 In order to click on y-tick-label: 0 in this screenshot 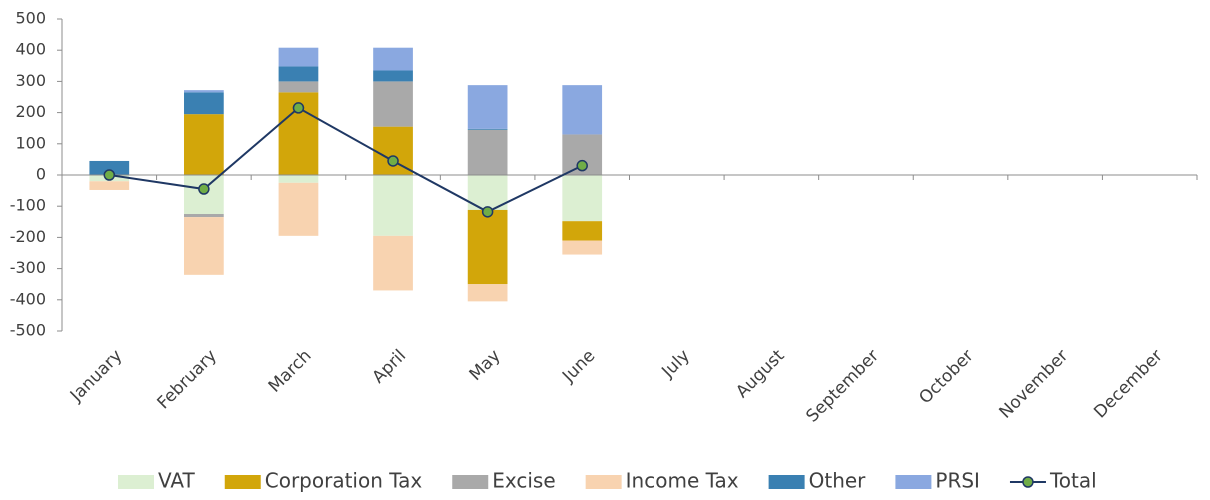, I will do `click(41, 174)`.